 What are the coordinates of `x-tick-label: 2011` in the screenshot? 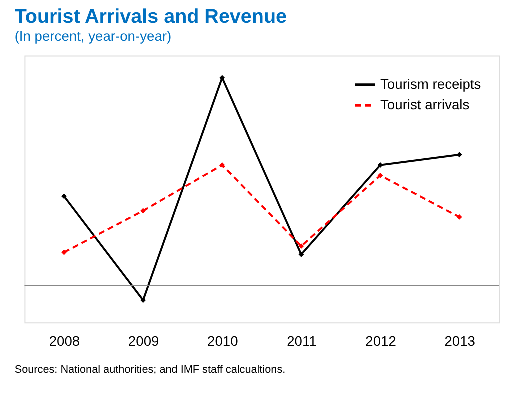 It's located at (302, 340).